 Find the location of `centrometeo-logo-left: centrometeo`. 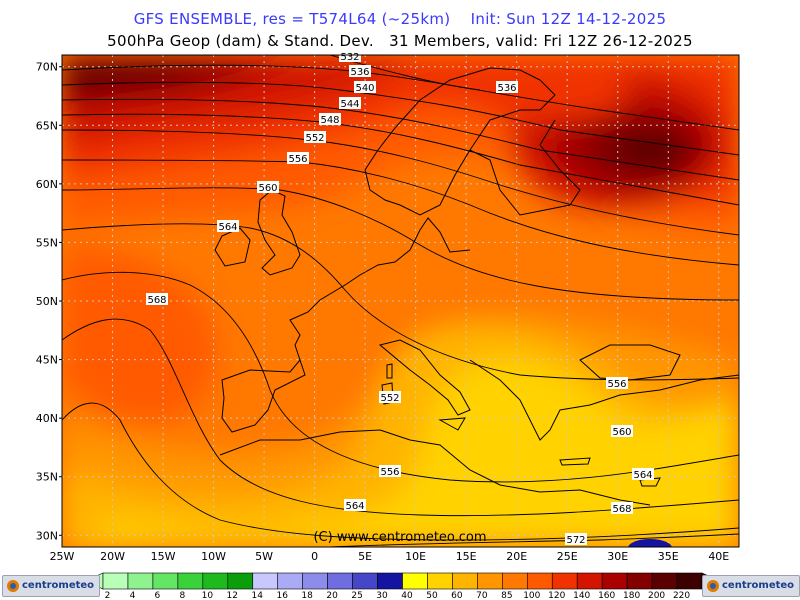

centrometeo-logo-left: centrometeo is located at coordinates (51, 586).